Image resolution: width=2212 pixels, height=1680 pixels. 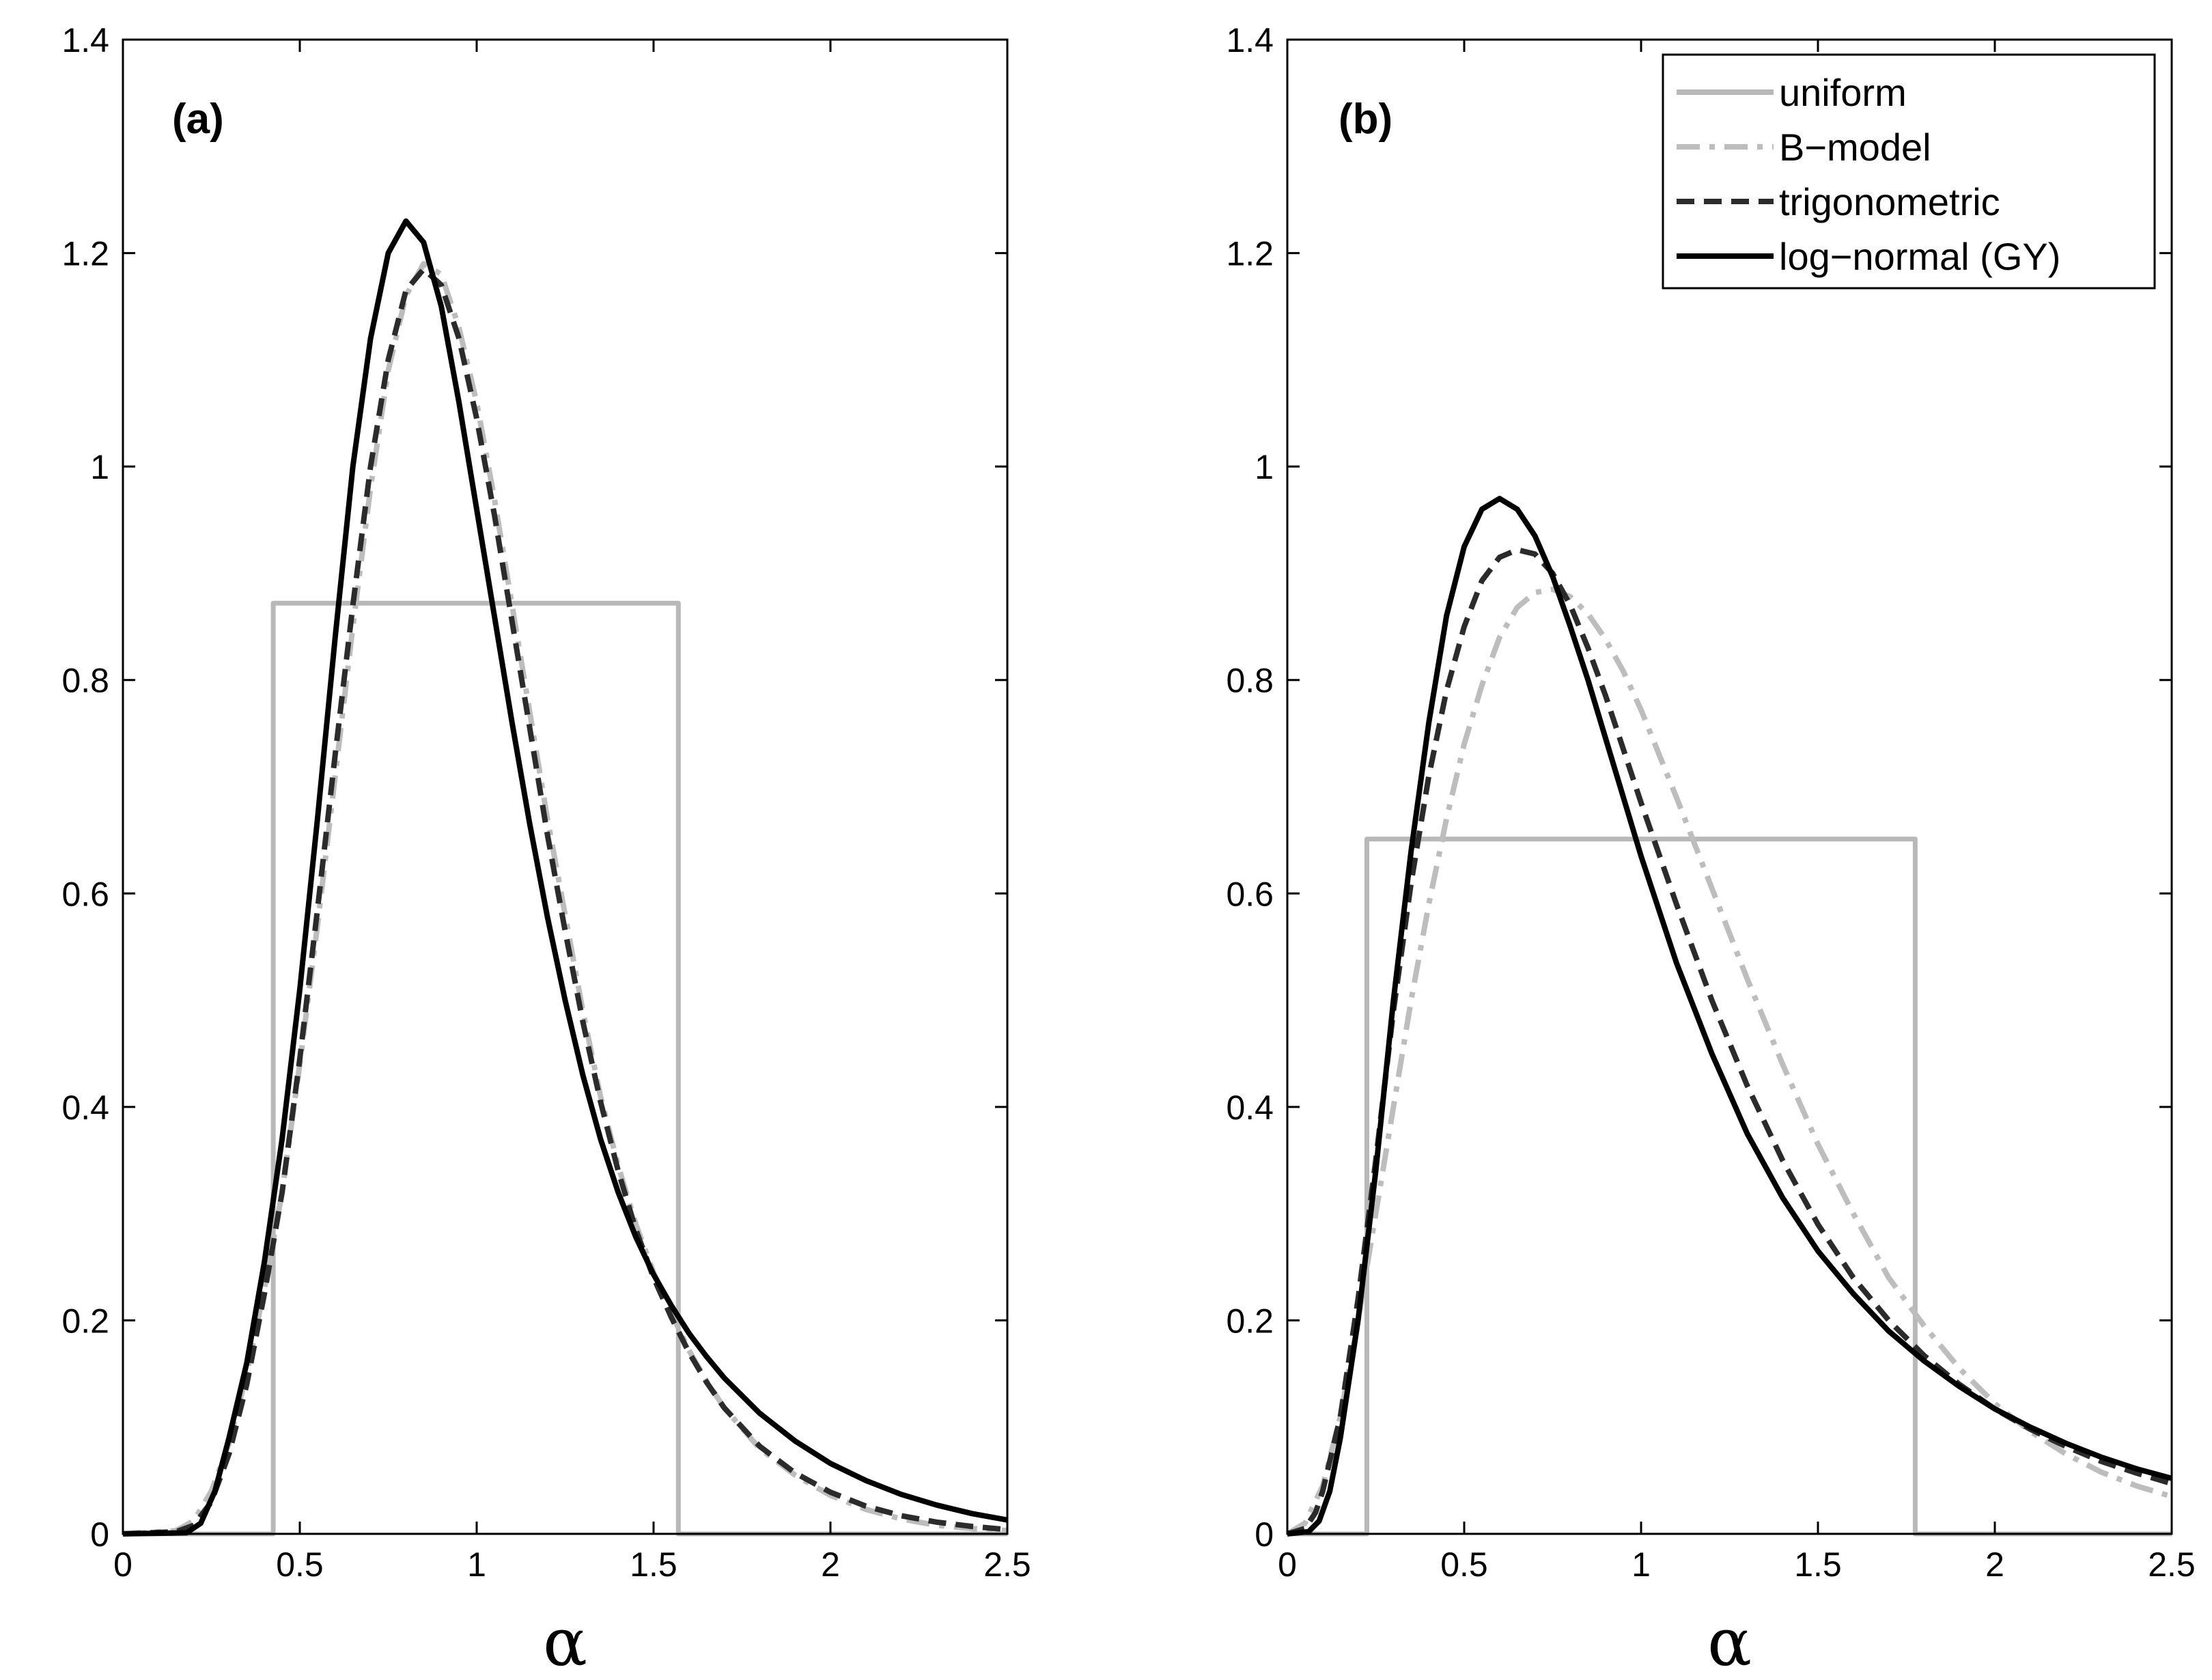 What do you see at coordinates (1889, 201) in the screenshot?
I see `legend-label-trig: trigonometric` at bounding box center [1889, 201].